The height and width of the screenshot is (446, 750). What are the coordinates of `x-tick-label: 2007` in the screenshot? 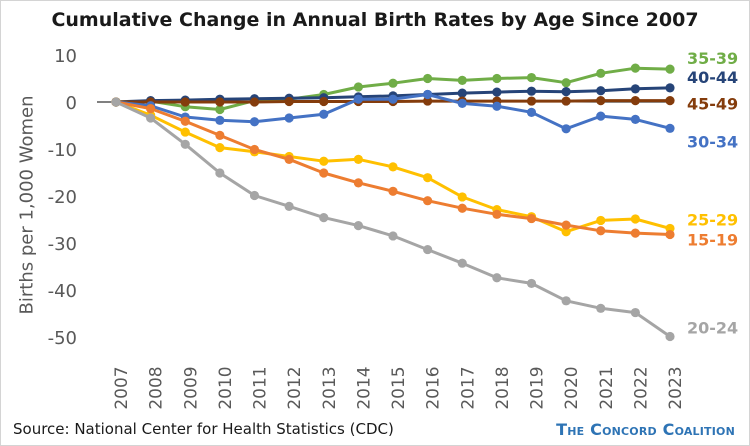 It's located at (122, 387).